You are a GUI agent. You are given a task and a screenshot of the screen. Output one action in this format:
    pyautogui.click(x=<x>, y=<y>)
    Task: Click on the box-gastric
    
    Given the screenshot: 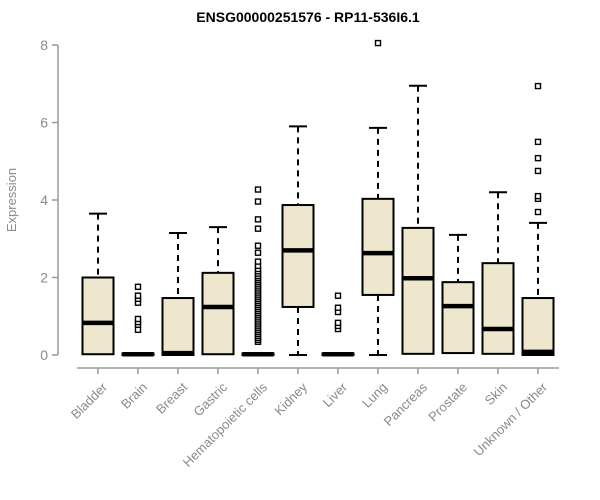 What is the action you would take?
    pyautogui.click(x=218, y=313)
    